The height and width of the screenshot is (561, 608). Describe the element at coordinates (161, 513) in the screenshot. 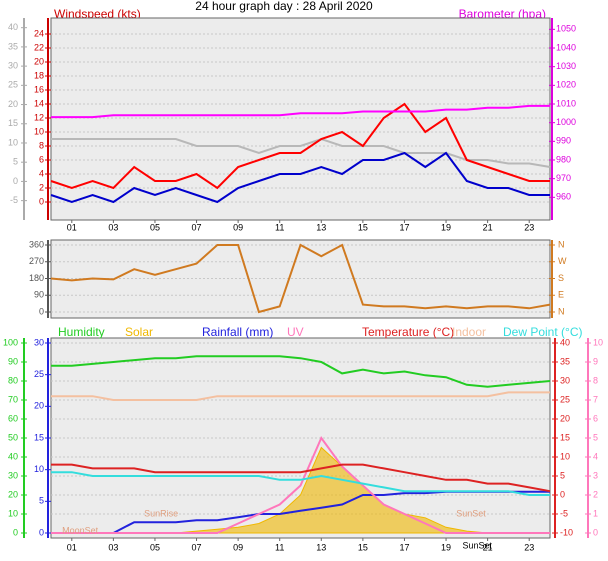

I see `annotation: SunRise` at that location.